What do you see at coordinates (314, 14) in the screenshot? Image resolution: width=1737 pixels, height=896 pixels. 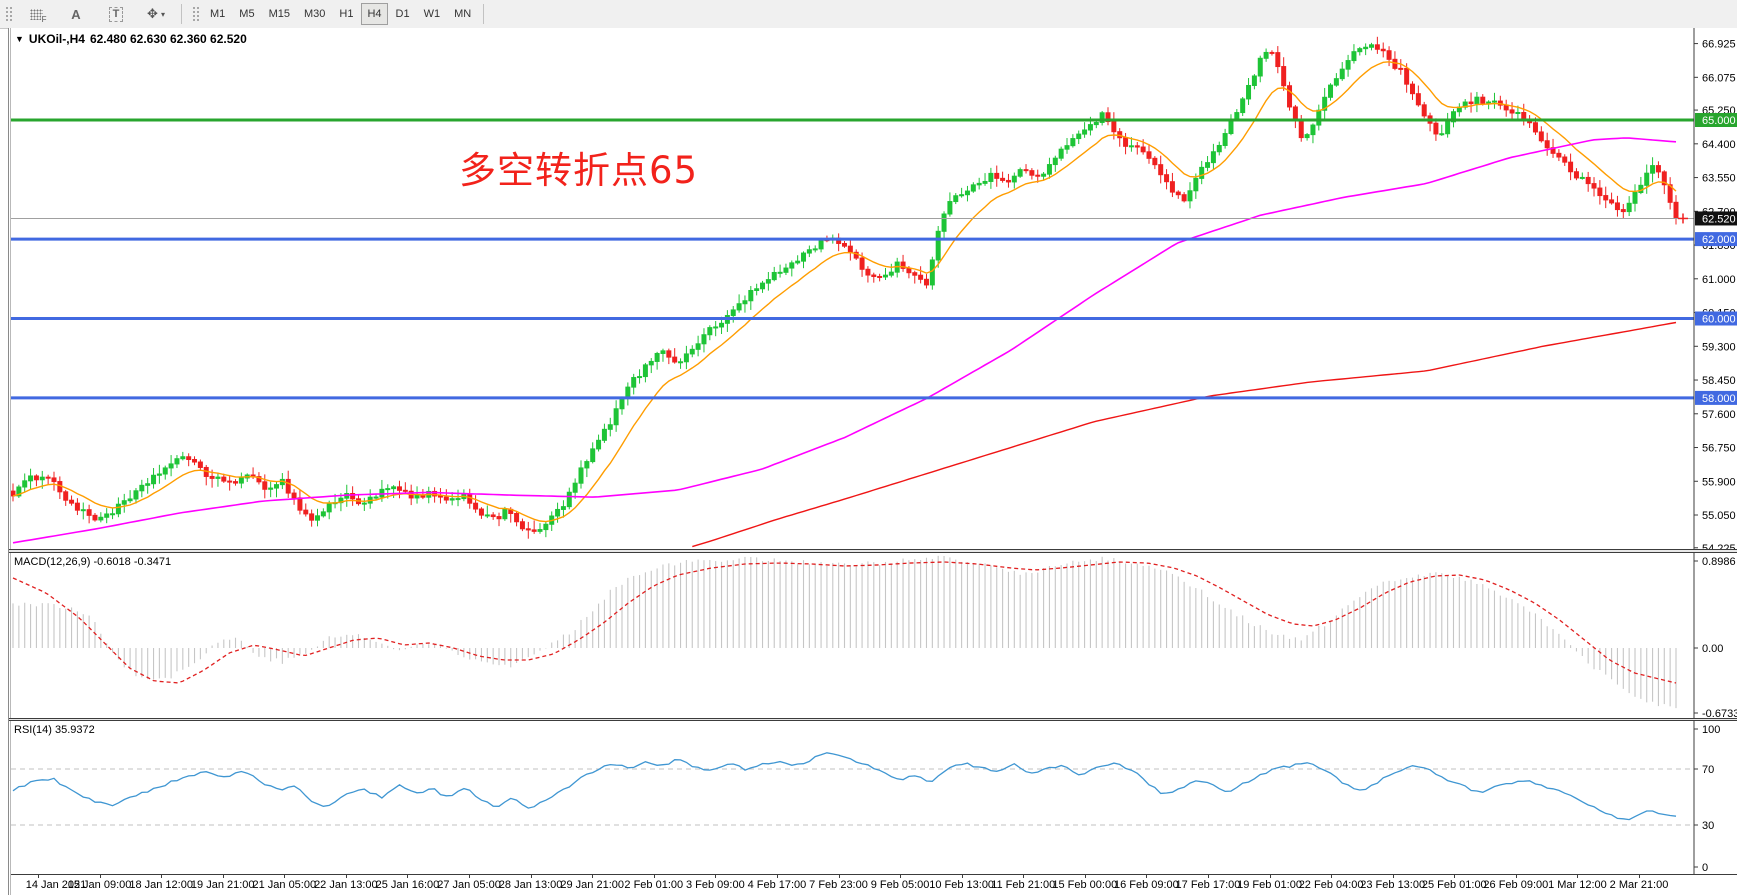 I see `timeframe-m30-button: M30` at bounding box center [314, 14].